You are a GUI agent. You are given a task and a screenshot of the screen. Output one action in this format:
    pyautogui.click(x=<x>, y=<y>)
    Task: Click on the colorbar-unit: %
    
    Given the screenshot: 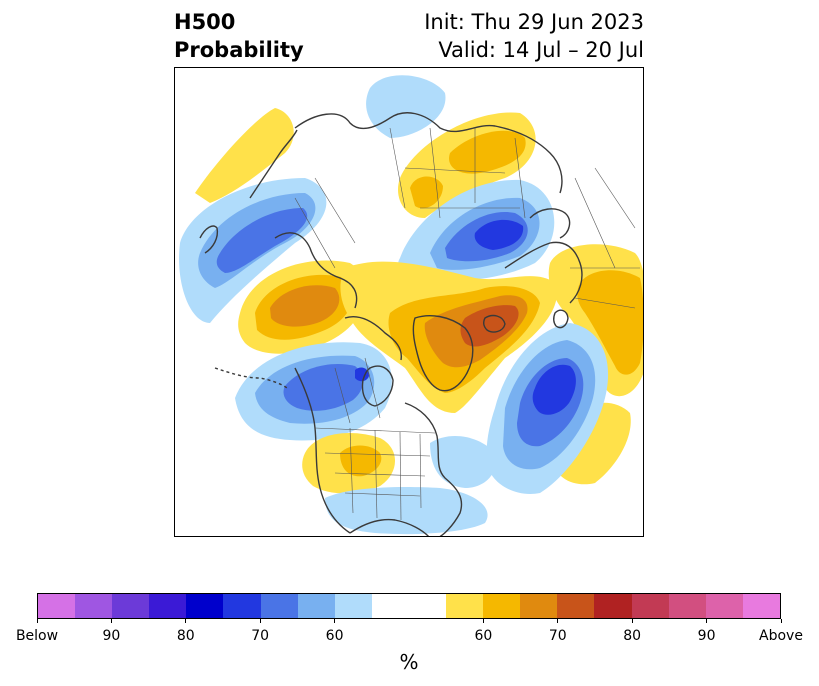 What is the action you would take?
    pyautogui.click(x=409, y=662)
    